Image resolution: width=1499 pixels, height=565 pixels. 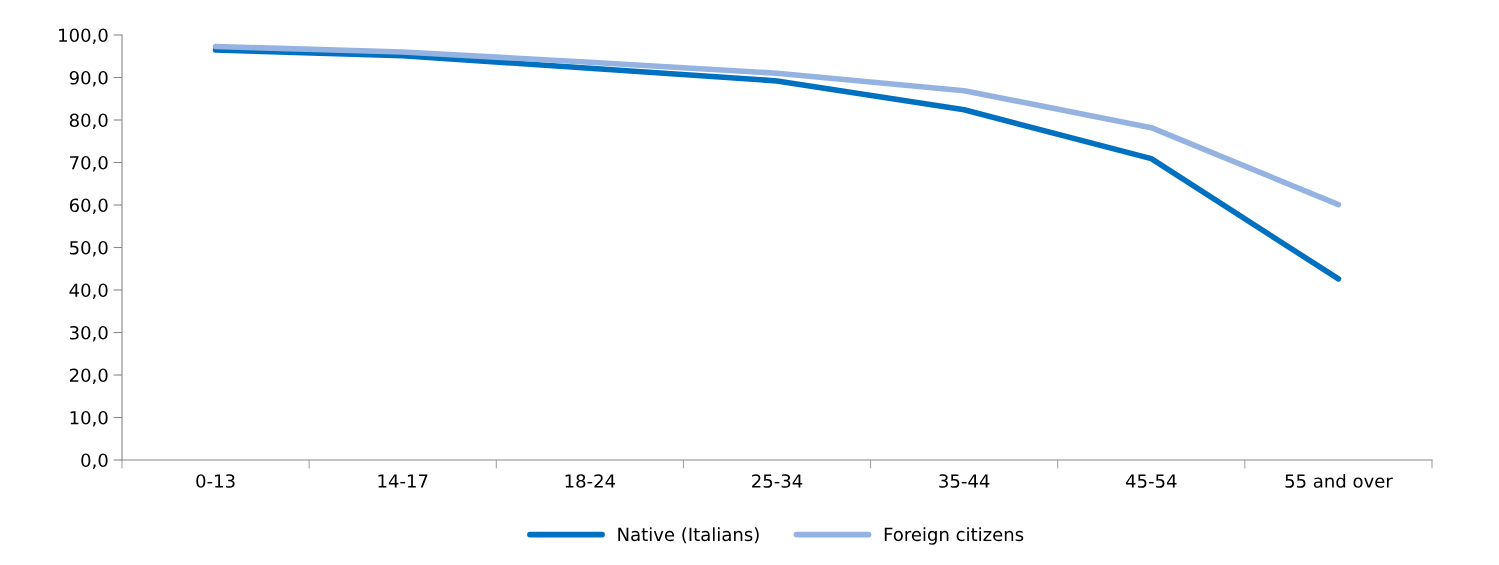 What do you see at coordinates (88, 291) in the screenshot?
I see `y-tick-label: 40,0` at bounding box center [88, 291].